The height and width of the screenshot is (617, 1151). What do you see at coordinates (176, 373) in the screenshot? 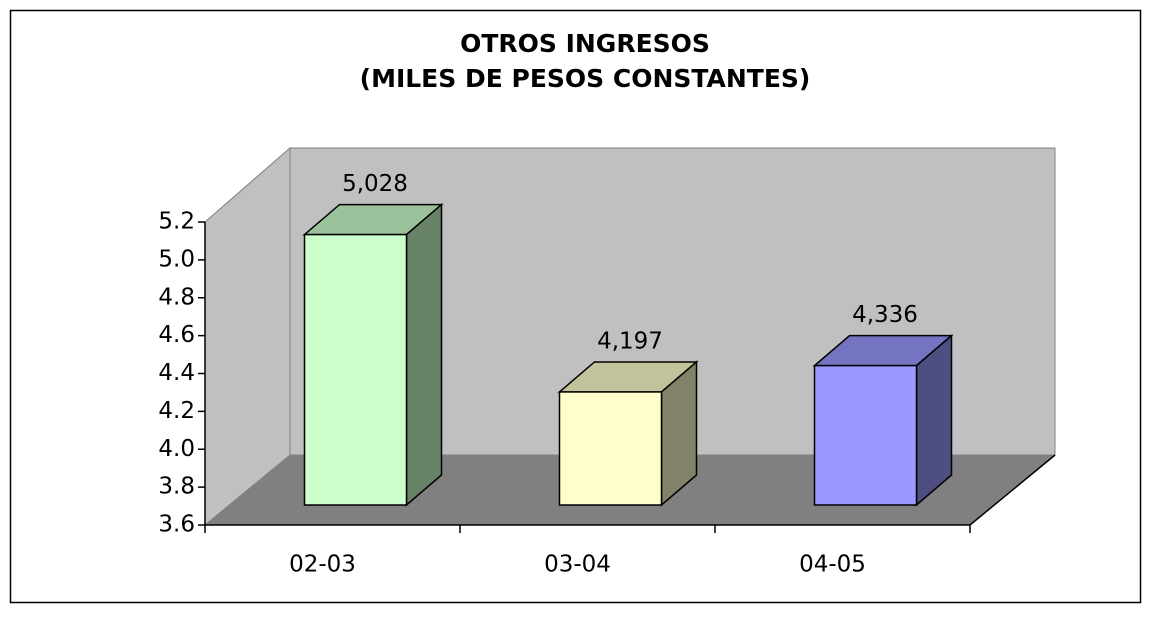
I see `y-tick-label: 4.4` at bounding box center [176, 373].